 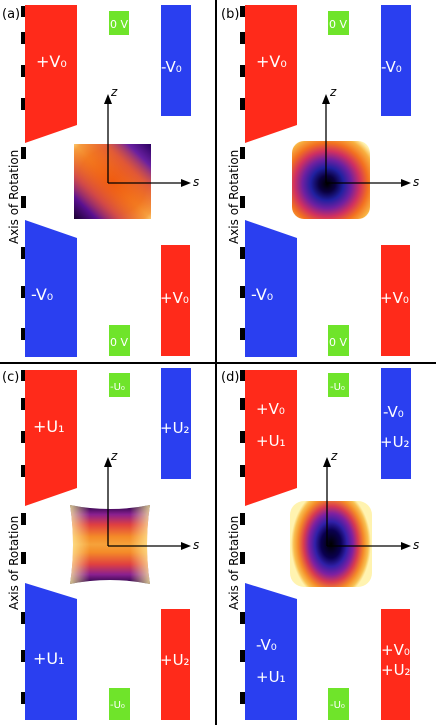 I want to click on panel-b-top-right-electrode, so click(x=396, y=60).